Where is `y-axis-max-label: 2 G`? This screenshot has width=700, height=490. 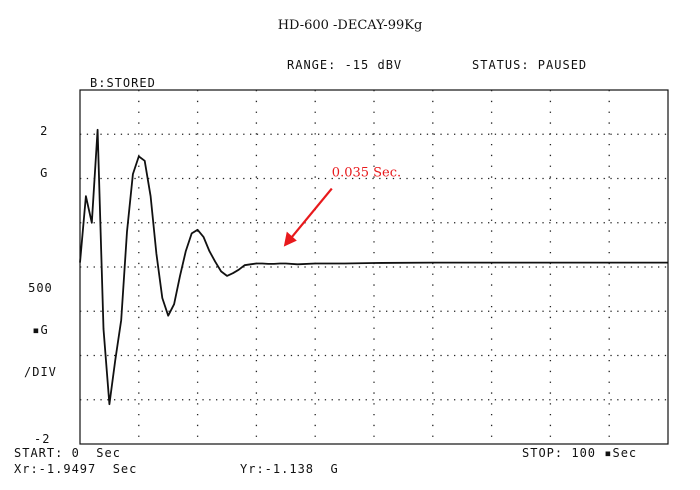 y-axis-max-label: 2 G is located at coordinates (44, 145).